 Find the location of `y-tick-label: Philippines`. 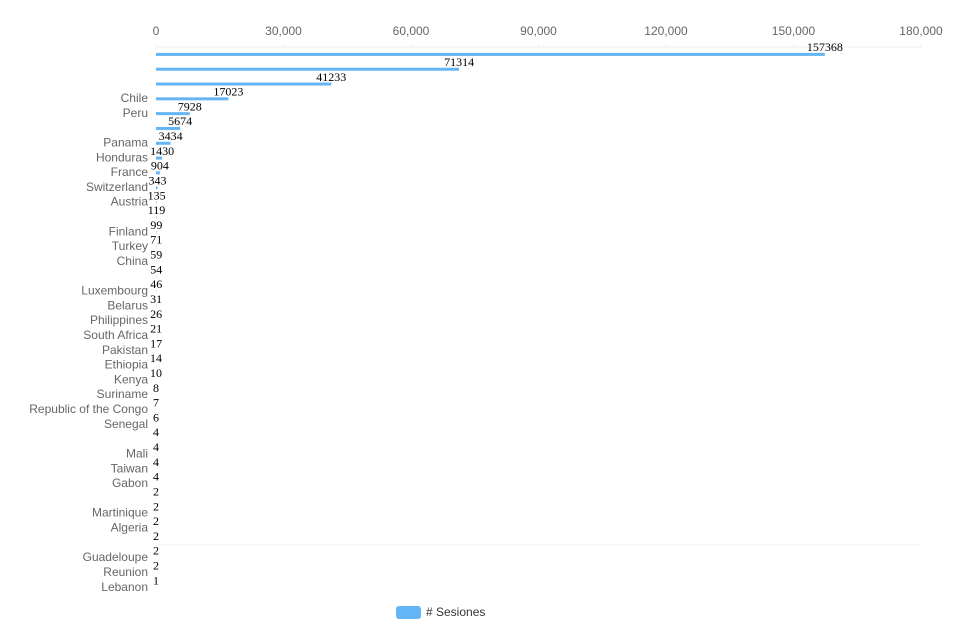

y-tick-label: Philippines is located at coordinates (119, 320).